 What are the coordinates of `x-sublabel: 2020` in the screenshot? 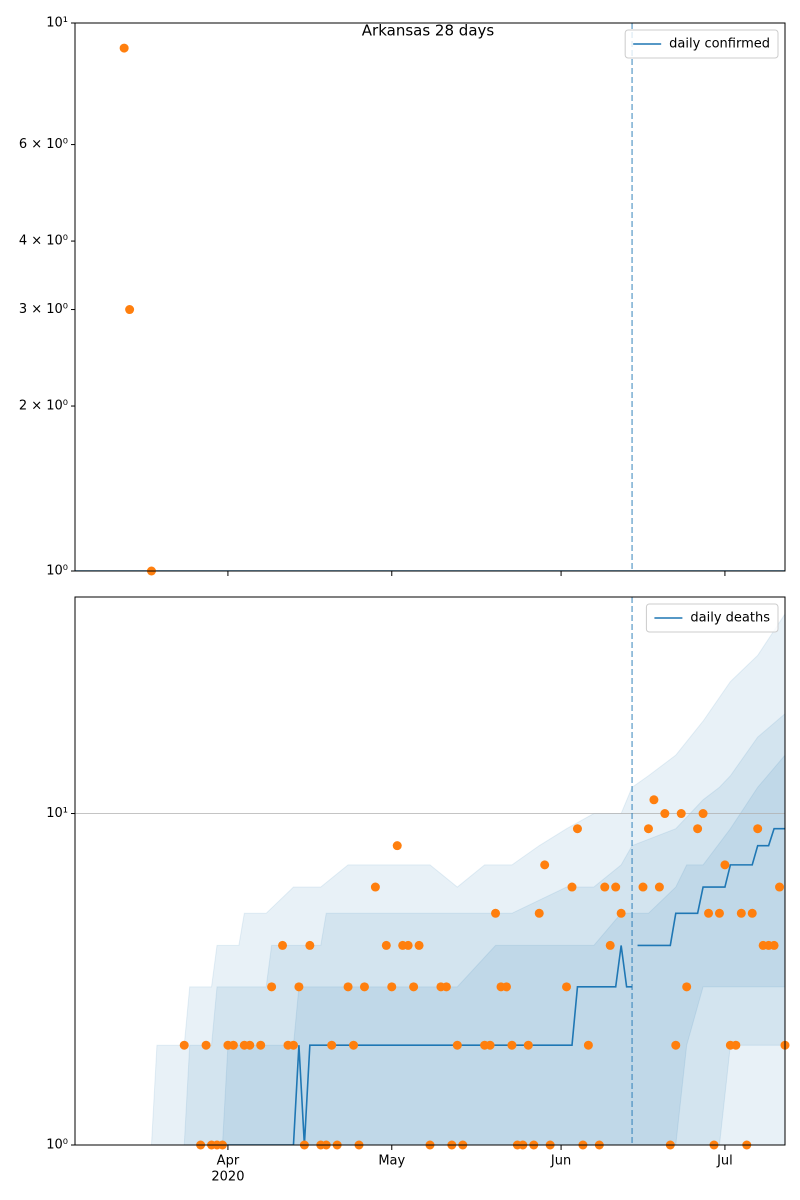 It's located at (227, 1177).